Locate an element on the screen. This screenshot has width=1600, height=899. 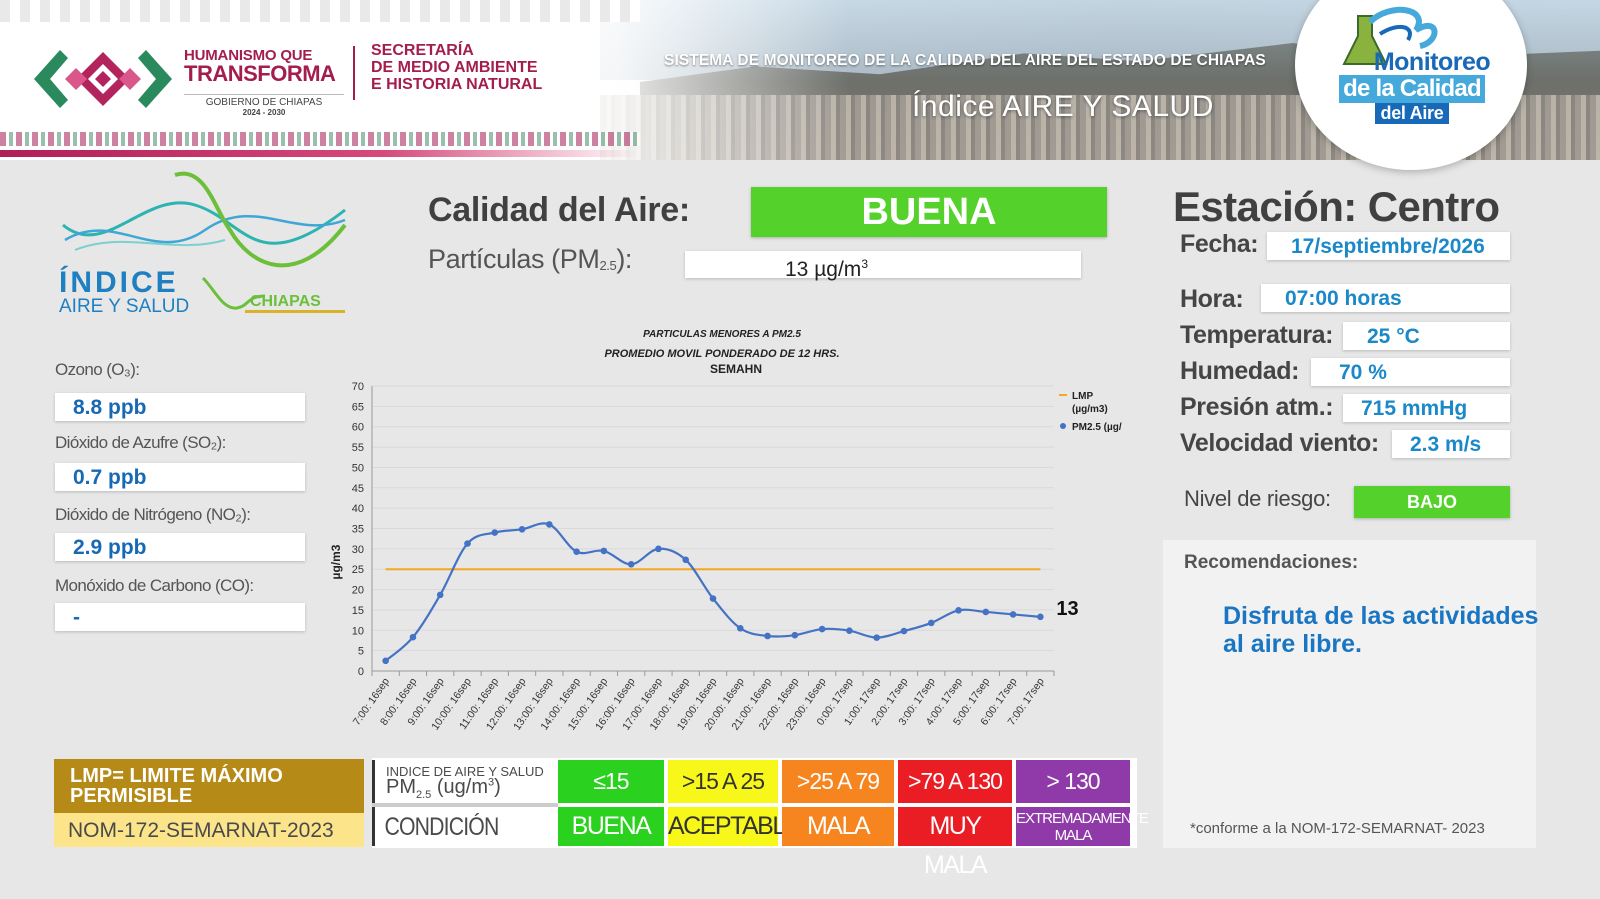
chart-legend: LMP (µg/m3) PM2.5 (µg/ is located at coordinates (1090, 412).